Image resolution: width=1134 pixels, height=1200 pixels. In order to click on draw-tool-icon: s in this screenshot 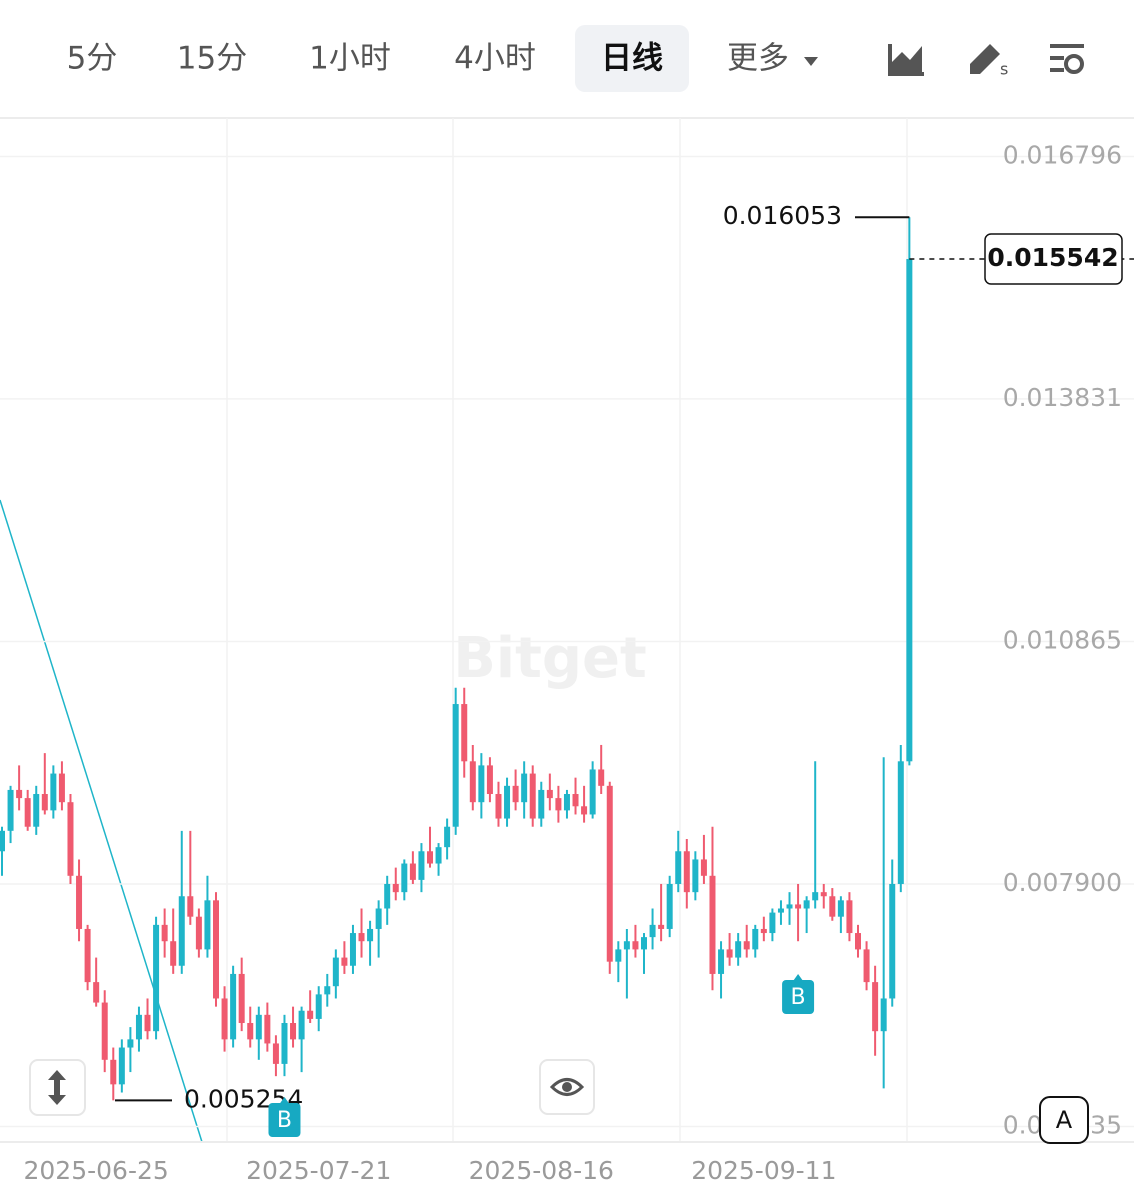, I will do `click(989, 61)`.